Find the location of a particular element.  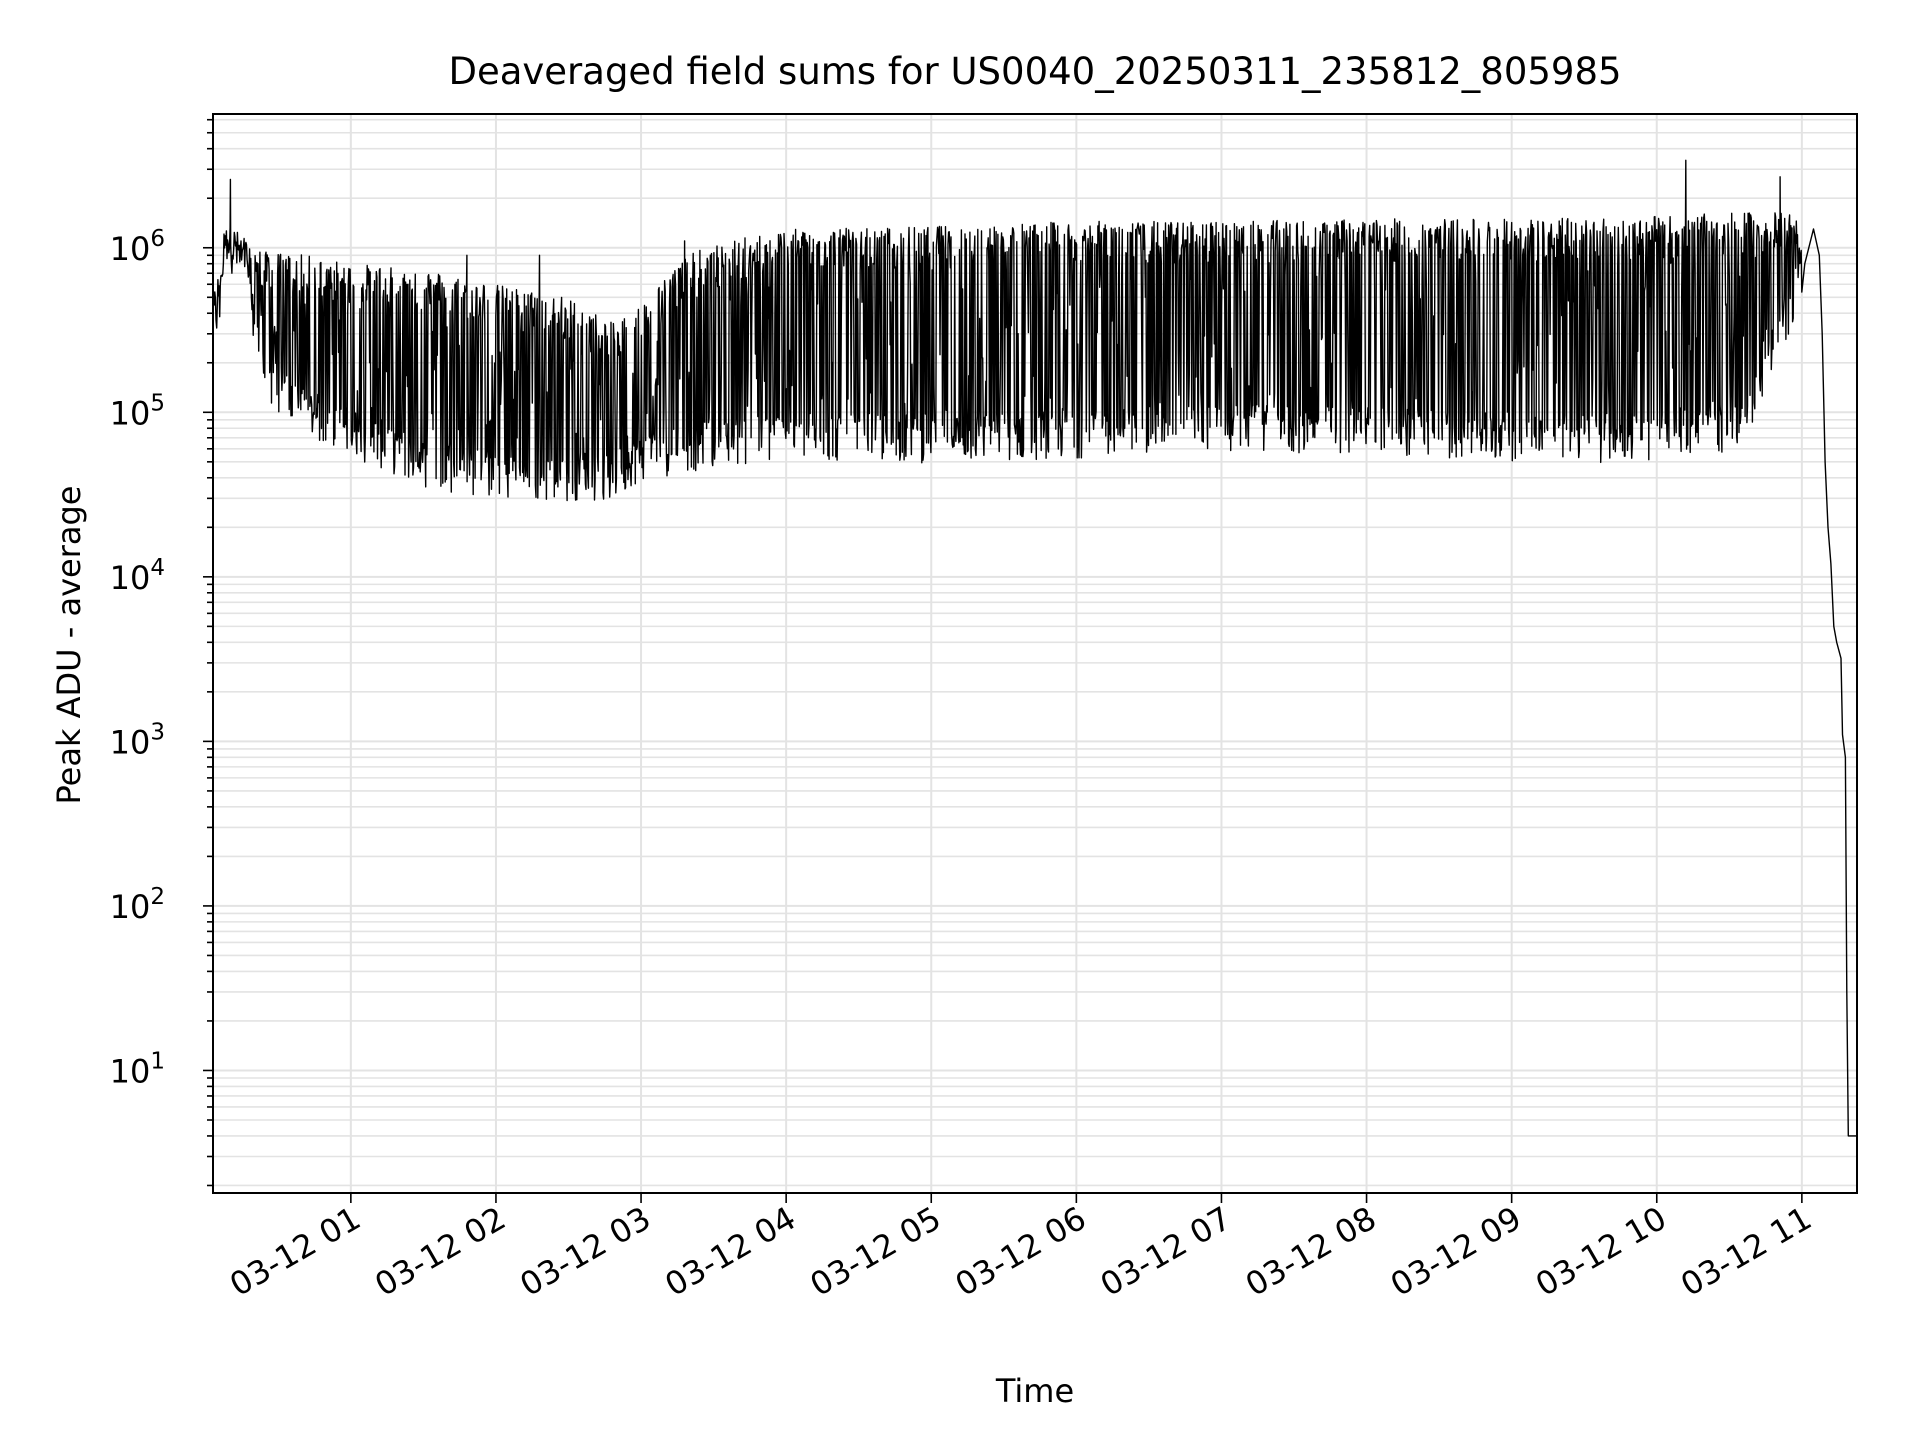

y-tick-label: 10³ is located at coordinates (137, 740).